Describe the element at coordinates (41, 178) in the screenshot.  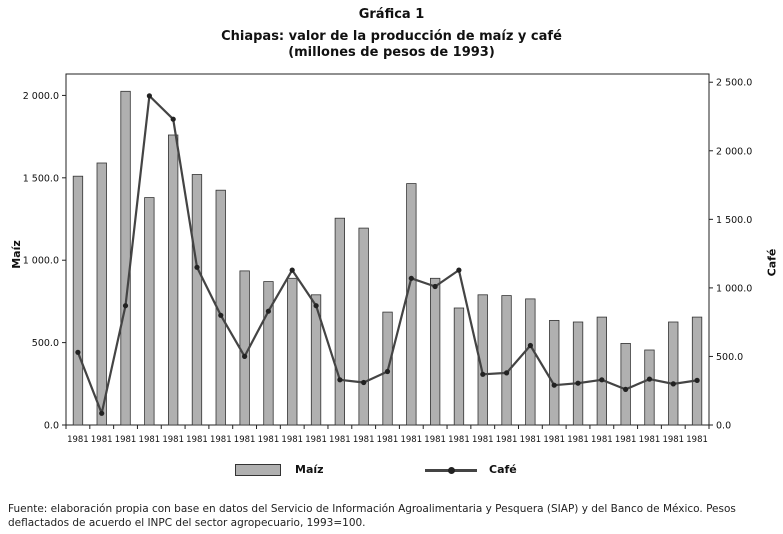
I see `y-left-tick-label: 1 500.0` at that location.